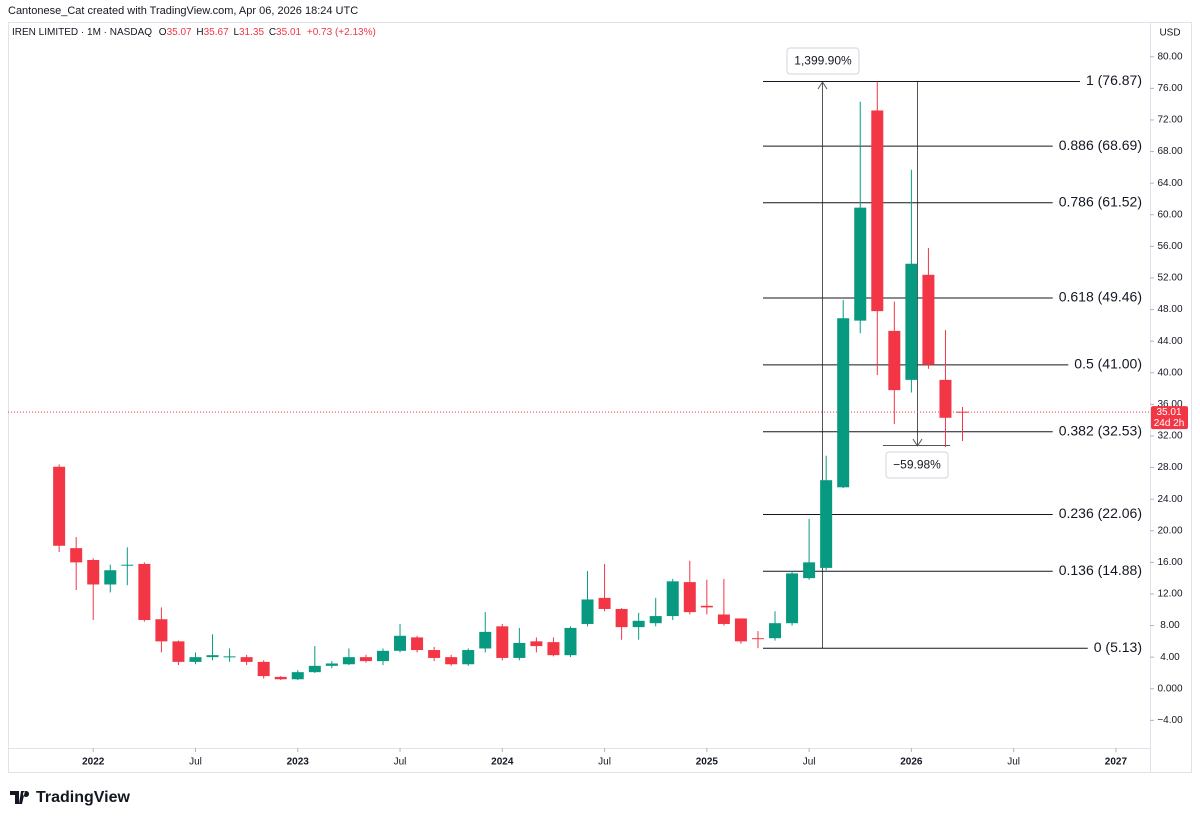 Image resolution: width=1200 pixels, height=820 pixels. I want to click on y-tick-label: 76.00, so click(1169, 88).